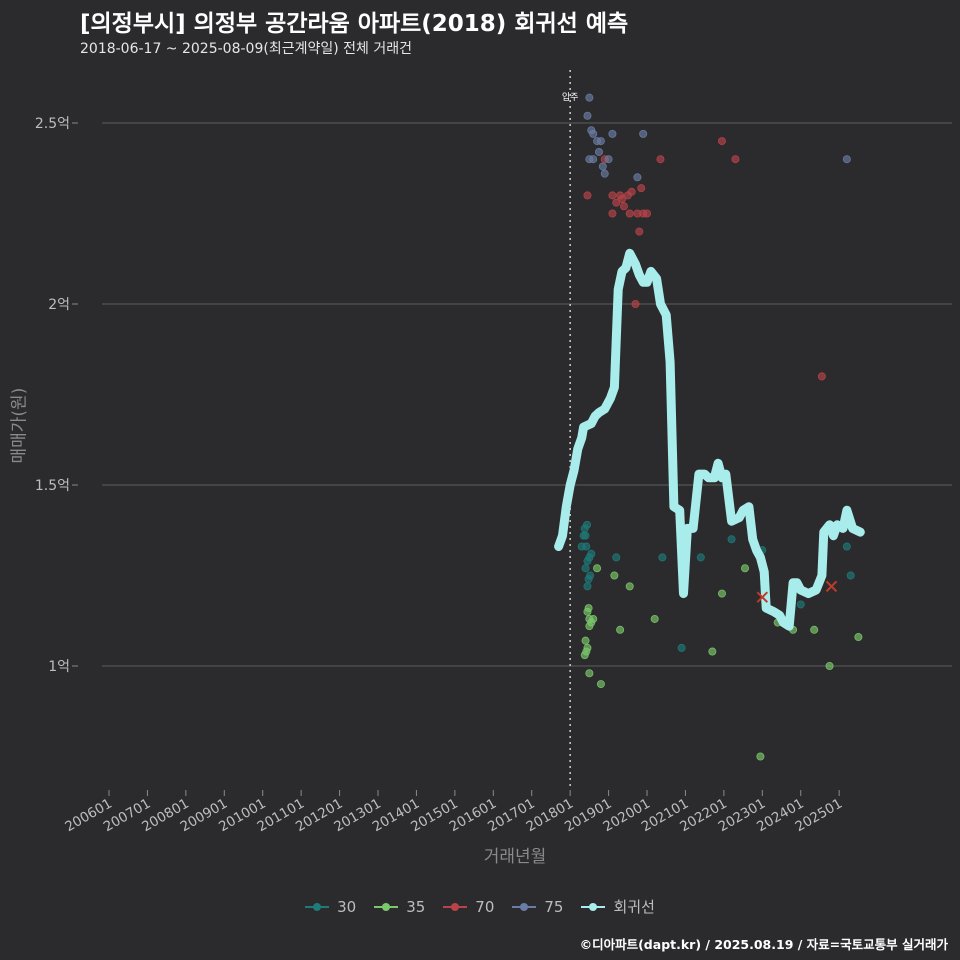 The height and width of the screenshot is (960, 960). Describe the element at coordinates (485, 906) in the screenshot. I see `legend-label-70: 70` at that location.